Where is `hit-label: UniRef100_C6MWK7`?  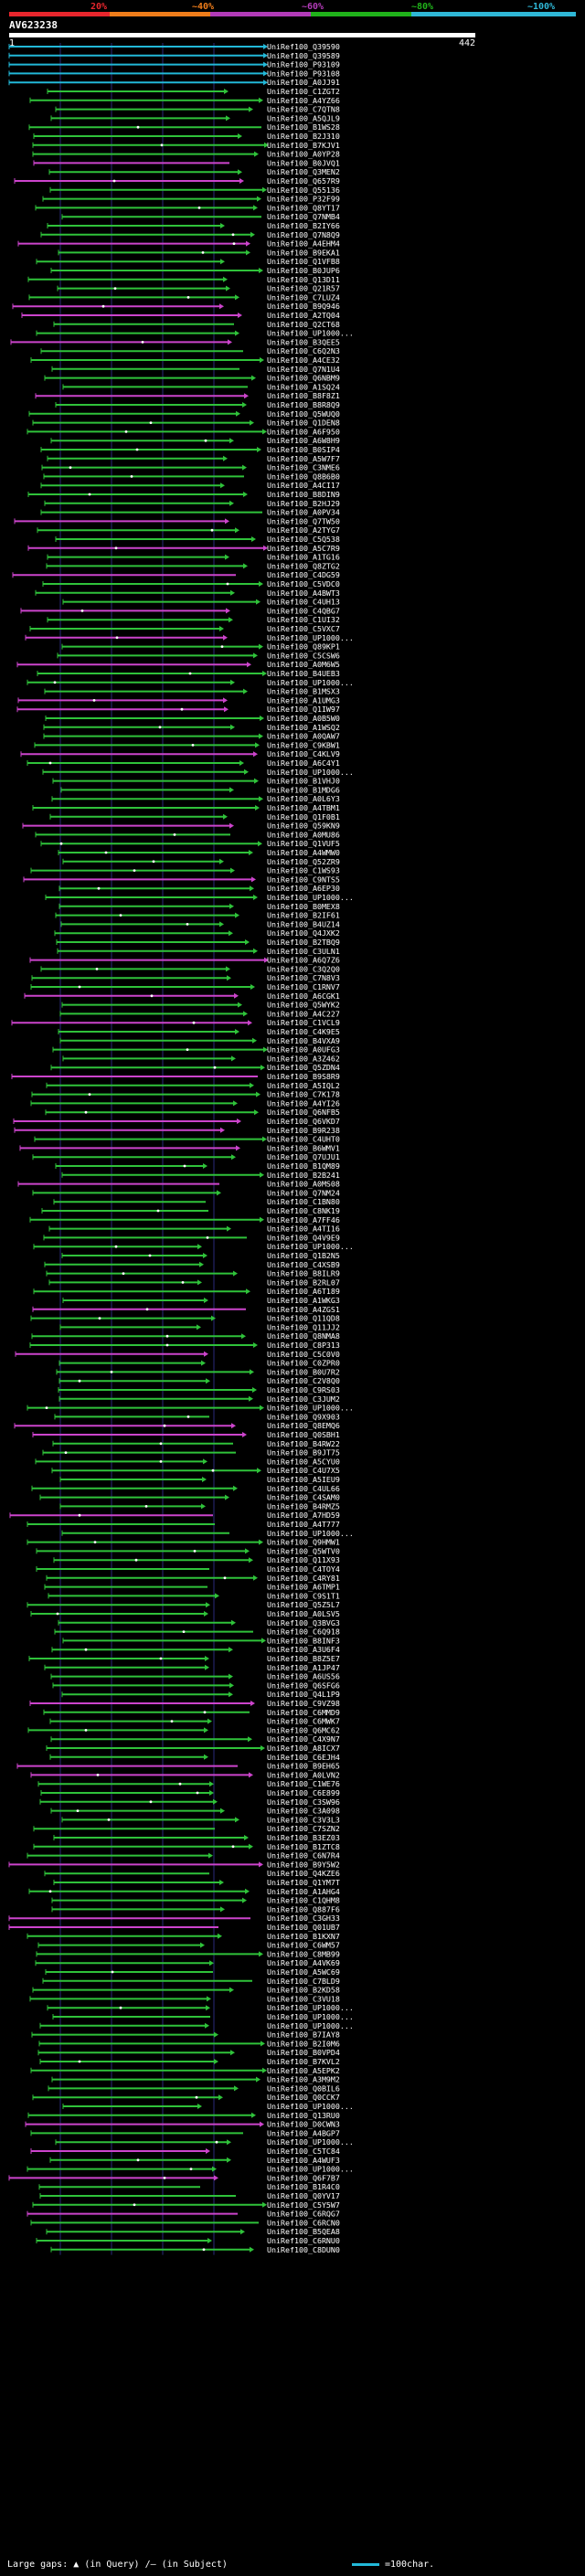 hit-label: UniRef100_C6MWK7 is located at coordinates (303, 1721).